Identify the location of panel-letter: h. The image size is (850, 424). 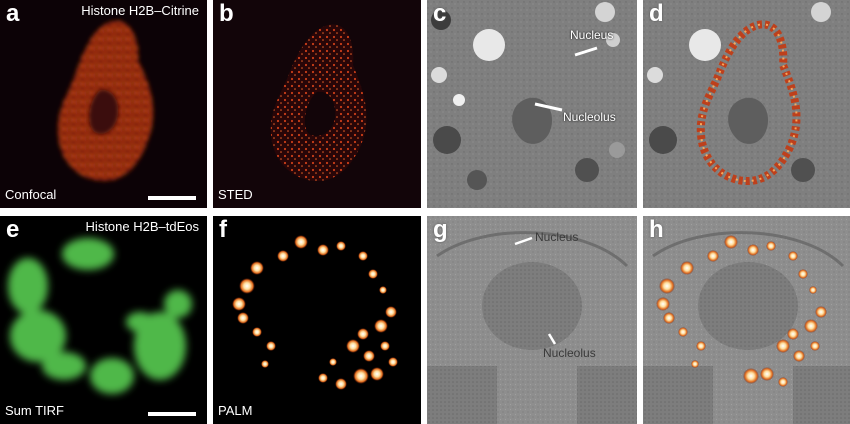
(656, 229).